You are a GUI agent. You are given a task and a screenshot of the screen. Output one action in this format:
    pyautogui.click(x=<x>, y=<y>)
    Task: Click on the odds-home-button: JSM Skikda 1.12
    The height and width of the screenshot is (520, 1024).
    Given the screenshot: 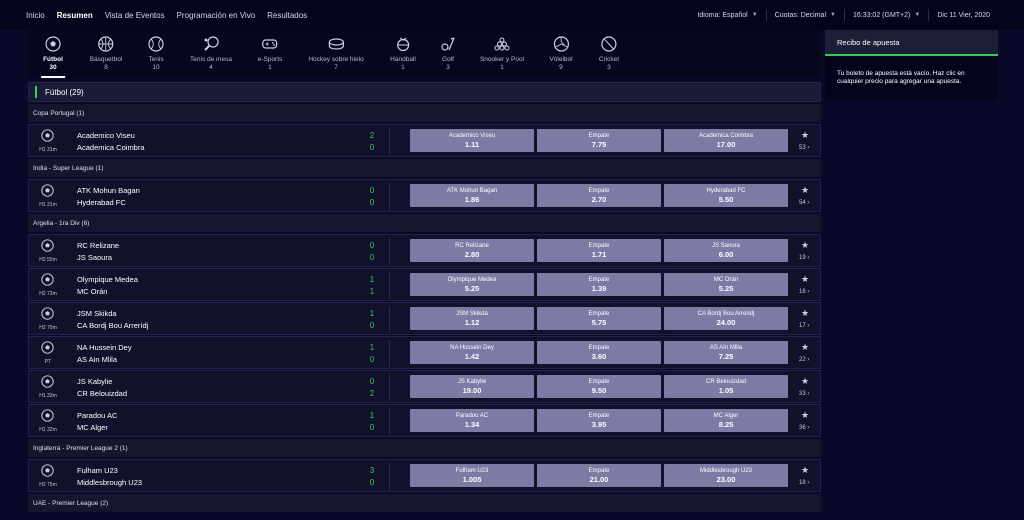 What is the action you would take?
    pyautogui.click(x=472, y=318)
    